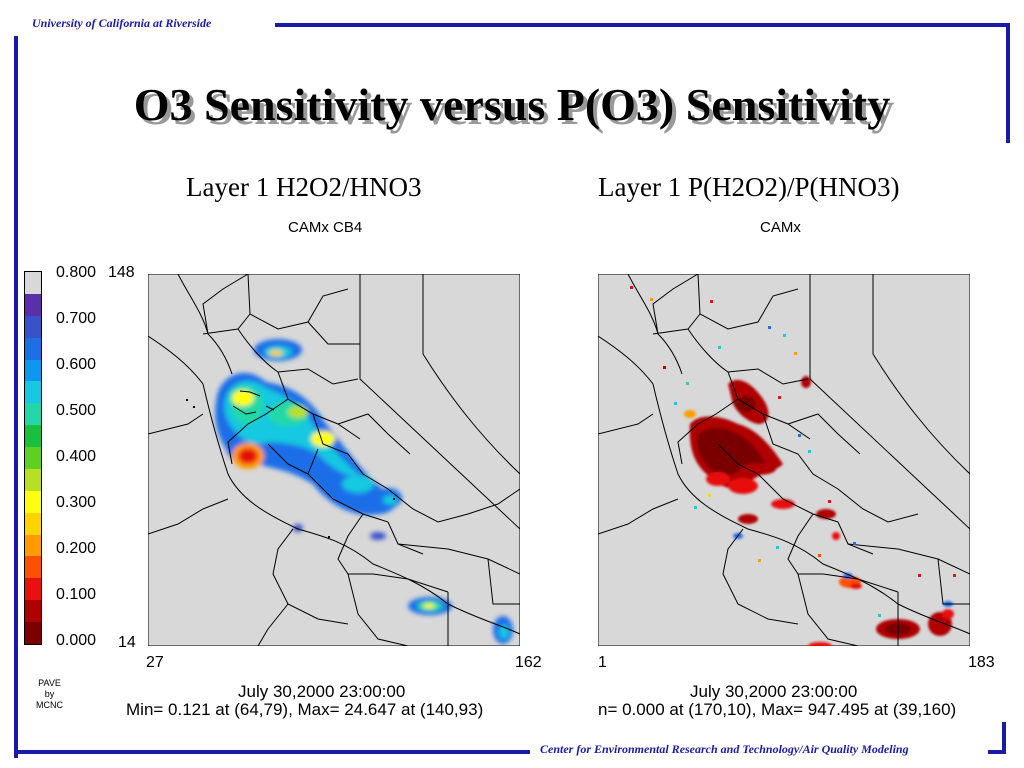 The image size is (1024, 768). Describe the element at coordinates (774, 691) in the screenshot. I see `right-map-date: July 30,2000 23:00:00` at that location.